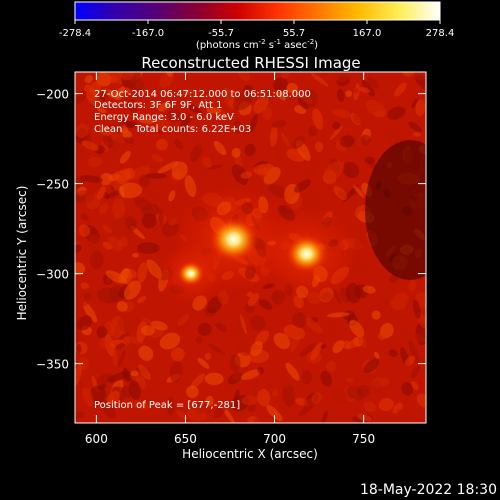 This screenshot has width=500, height=500. Describe the element at coordinates (202, 94) in the screenshot. I see `annotation-time: 27-Oct-2014 06:47:12.000 to 06:51:08.000` at that location.